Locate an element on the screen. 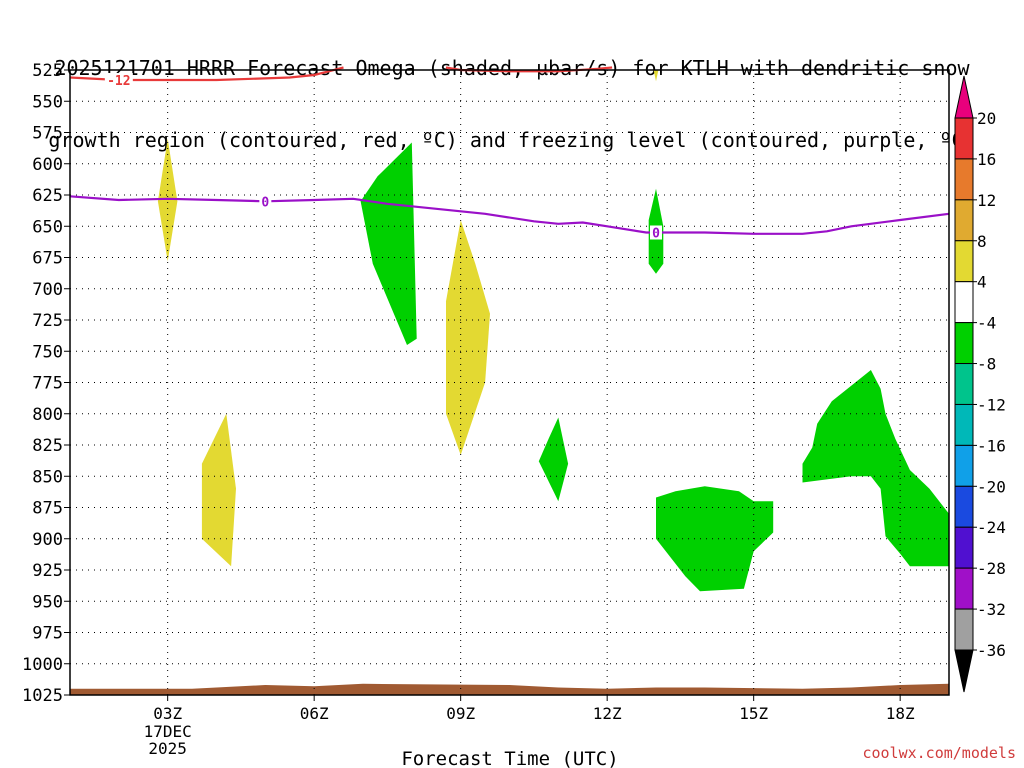 This screenshot has height=768, width=1024. y-tick-label-15: 900 is located at coordinates (47, 540).